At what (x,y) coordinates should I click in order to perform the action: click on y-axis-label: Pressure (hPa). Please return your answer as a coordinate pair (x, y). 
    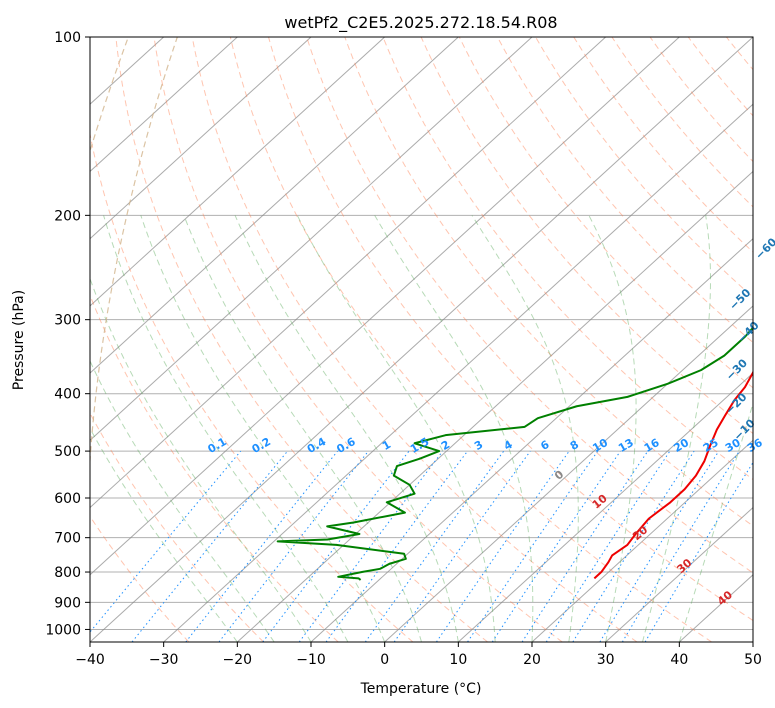
    Looking at the image, I should click on (19, 340).